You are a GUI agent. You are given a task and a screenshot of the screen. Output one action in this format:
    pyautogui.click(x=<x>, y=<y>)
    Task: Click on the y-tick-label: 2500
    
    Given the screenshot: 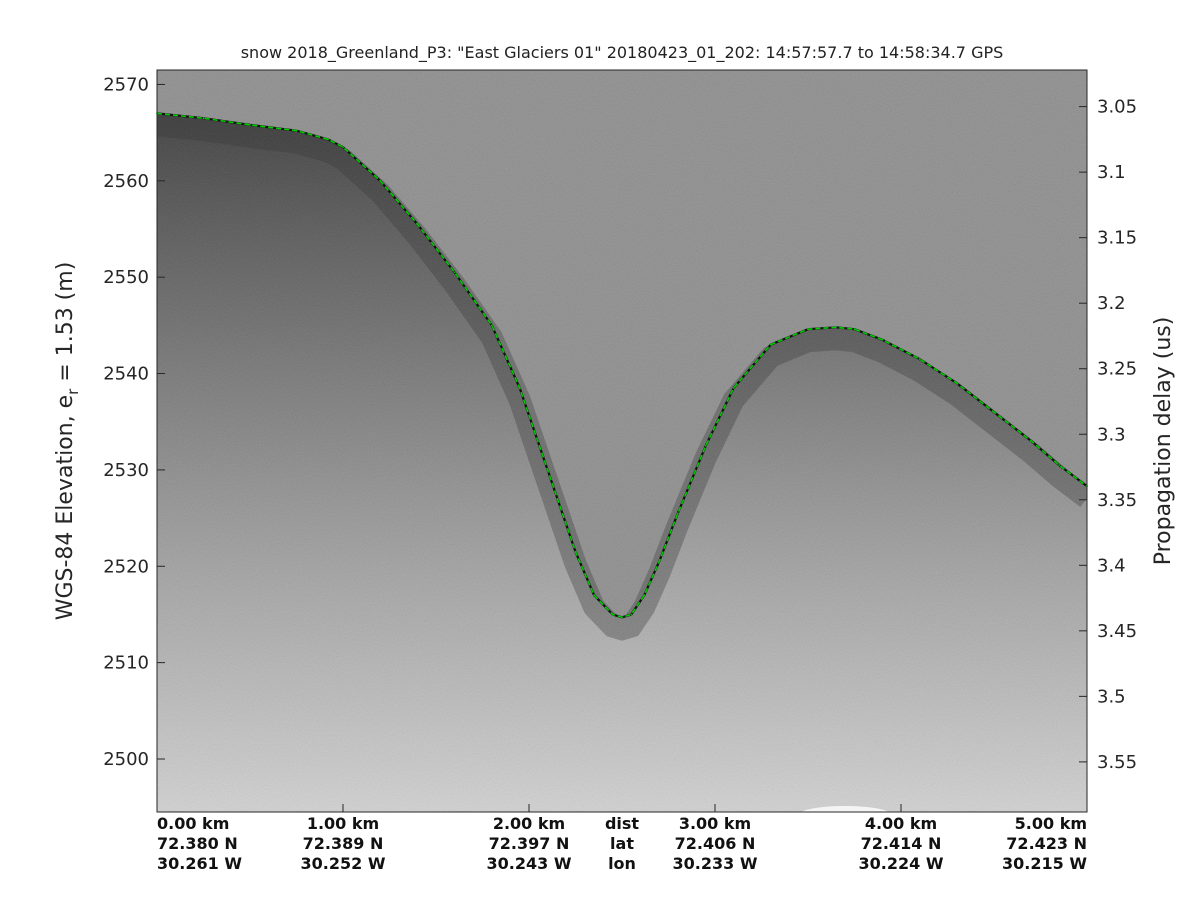 What is the action you would take?
    pyautogui.click(x=126, y=759)
    